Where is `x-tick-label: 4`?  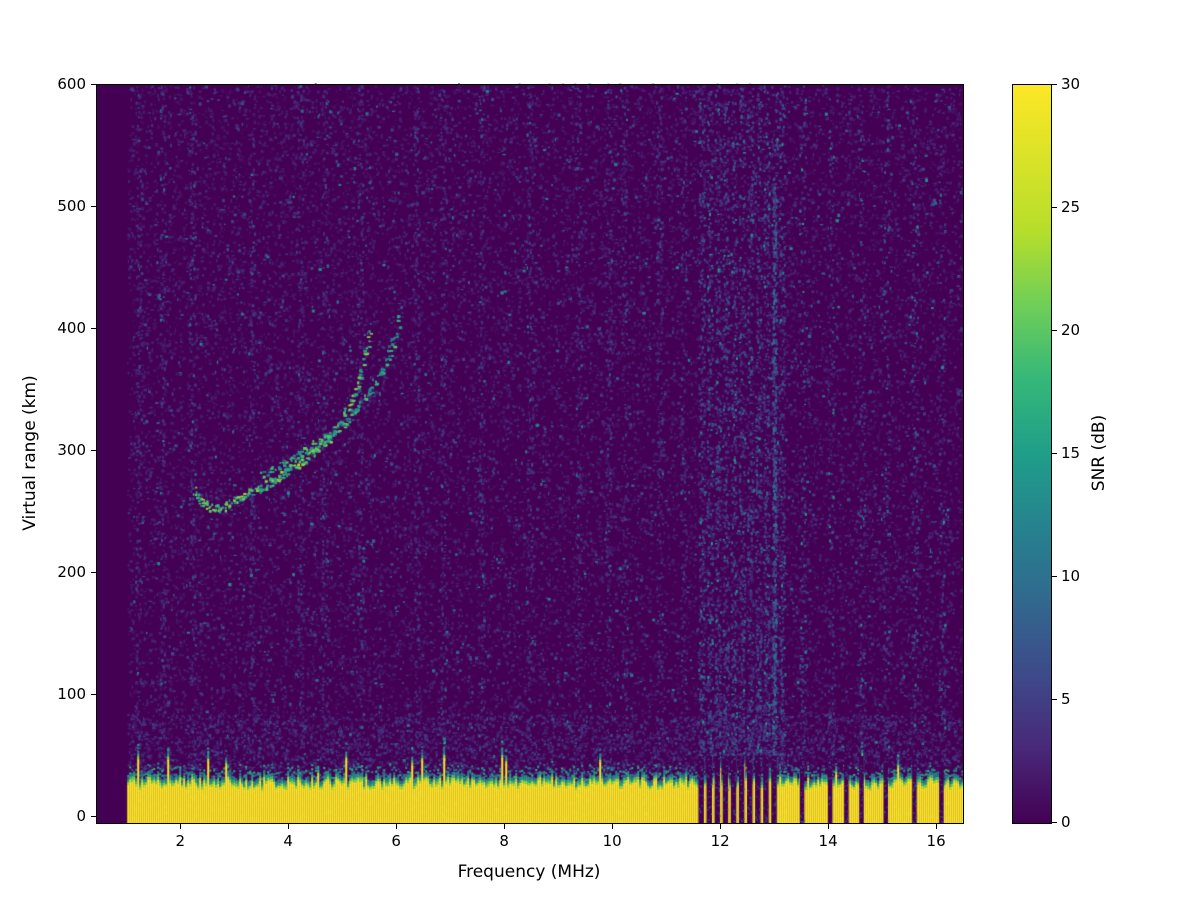
x-tick-label: 4 is located at coordinates (288, 841).